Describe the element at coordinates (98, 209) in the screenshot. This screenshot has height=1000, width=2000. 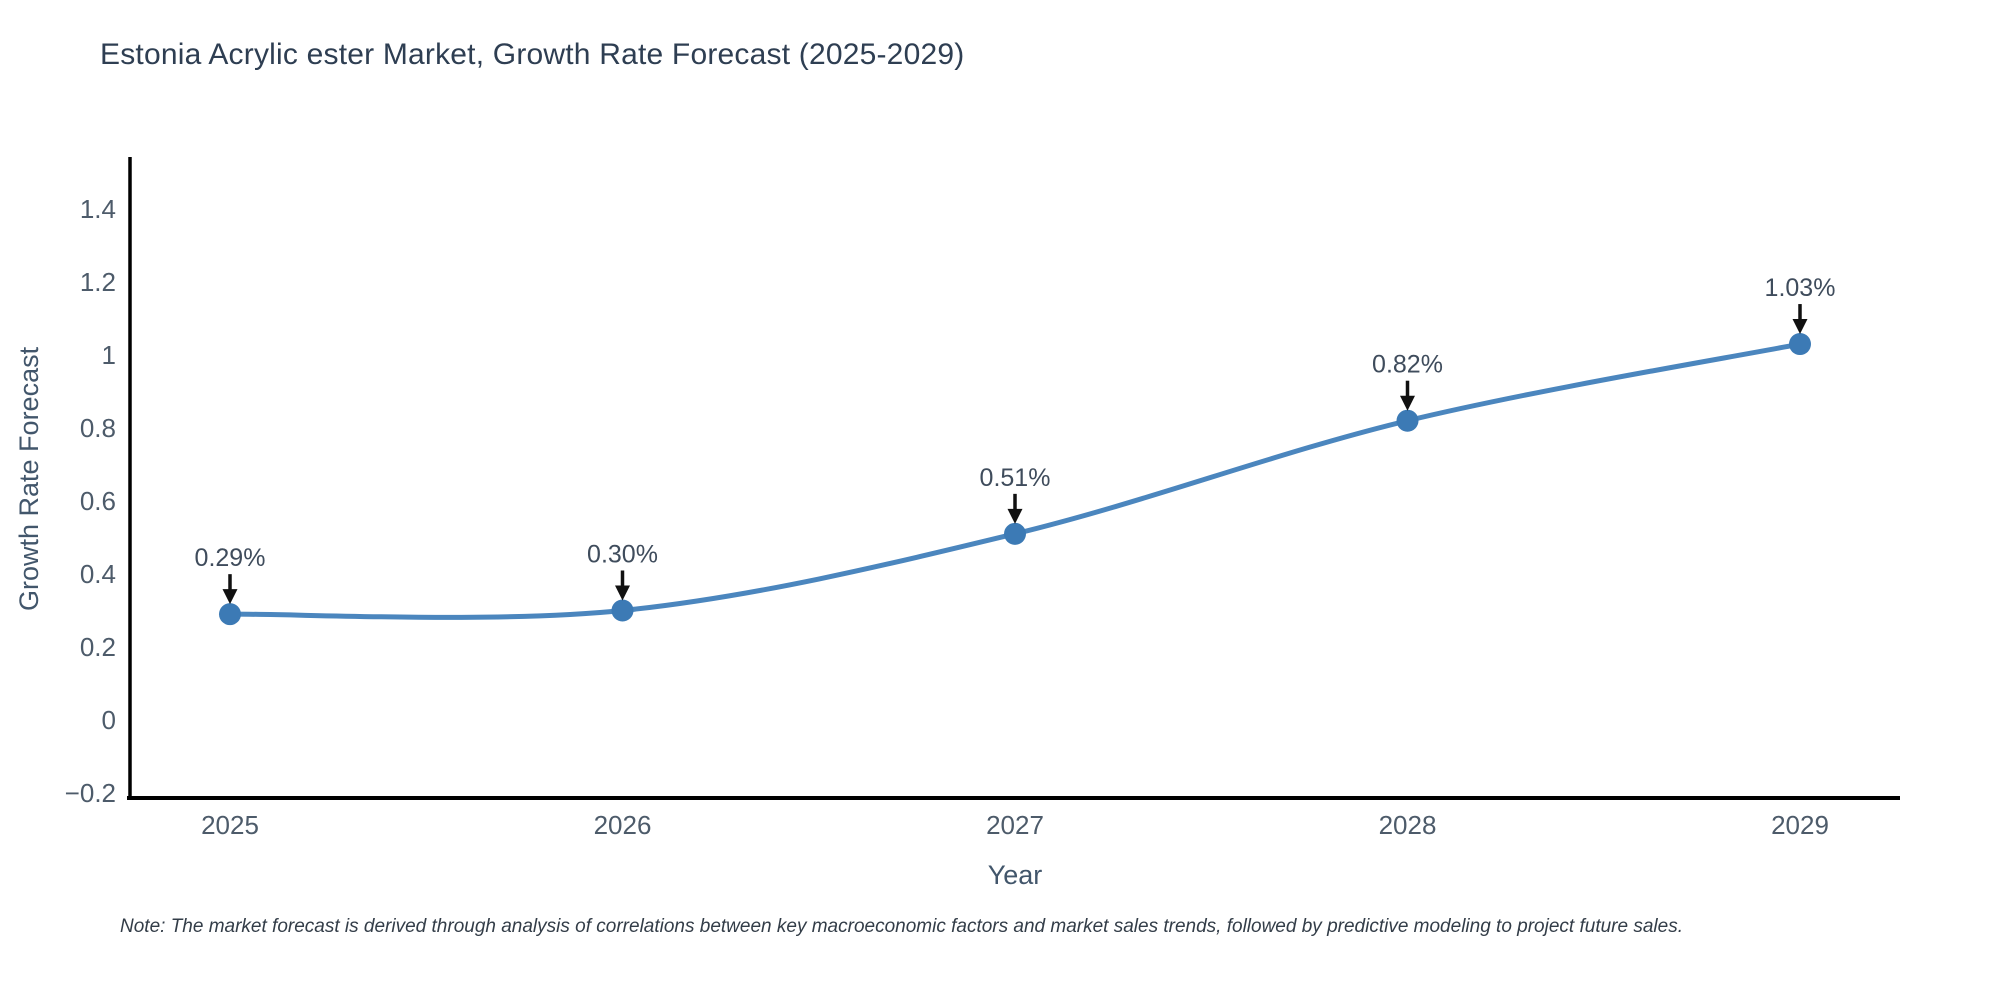
I see `y-tick-label: 1.4` at that location.